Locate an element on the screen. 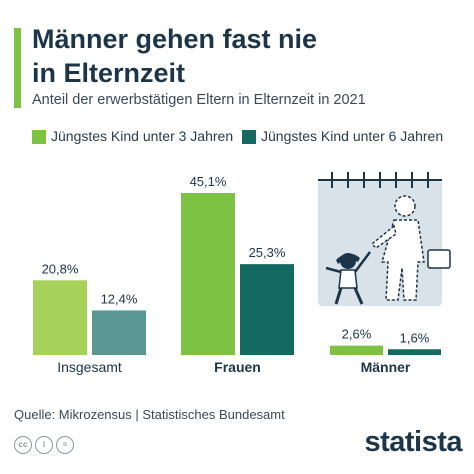 This screenshot has width=474, height=474. child-figure is located at coordinates (348, 278).